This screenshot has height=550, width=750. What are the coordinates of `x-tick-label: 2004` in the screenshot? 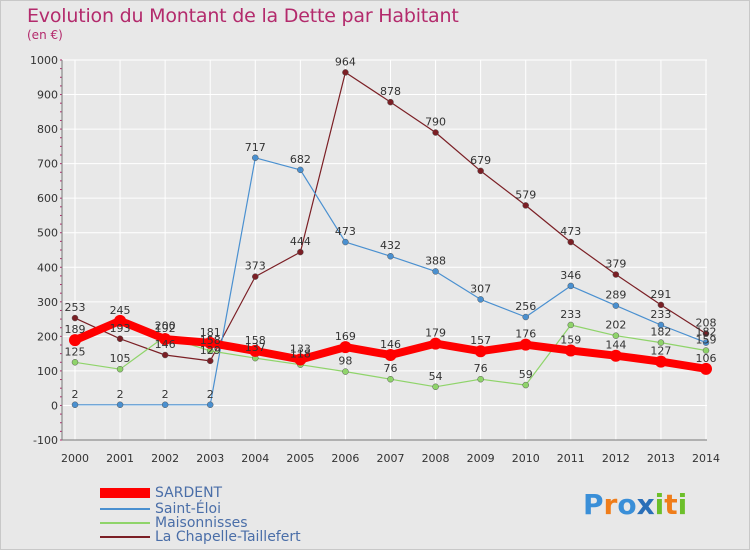 It's located at (255, 458).